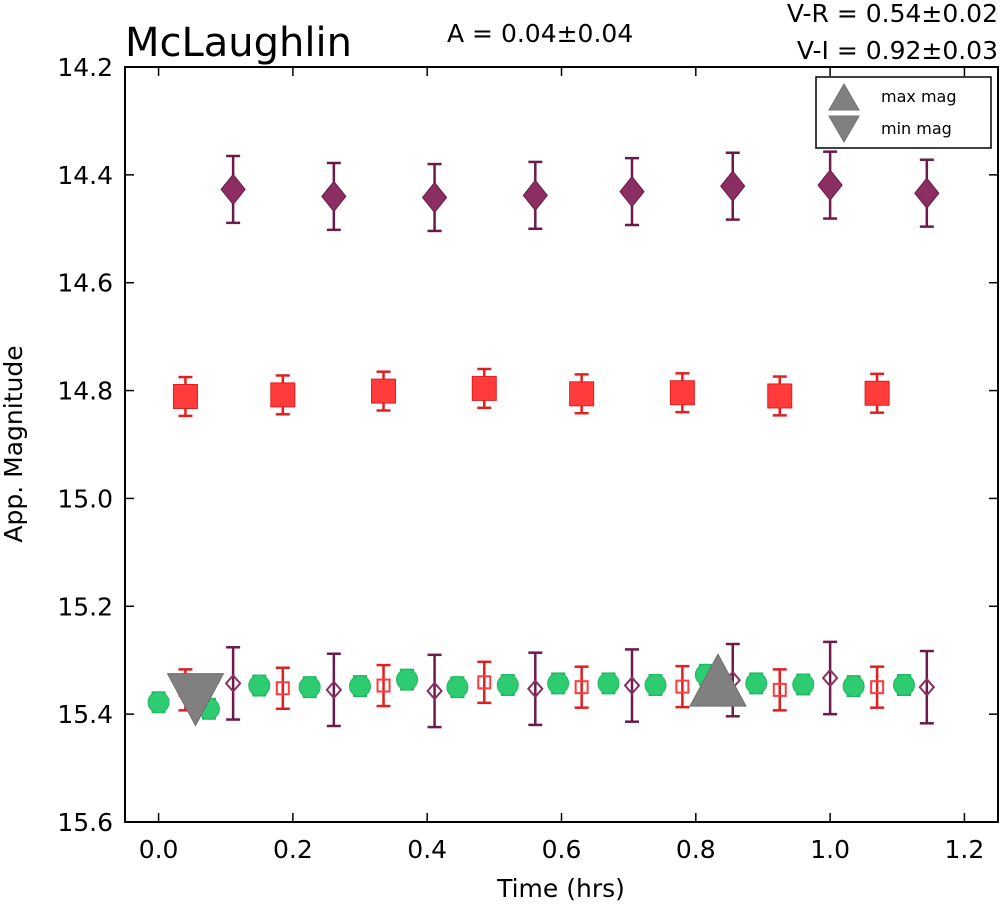  What do you see at coordinates (85, 822) in the screenshot?
I see `y-tick-label: 15.6` at bounding box center [85, 822].